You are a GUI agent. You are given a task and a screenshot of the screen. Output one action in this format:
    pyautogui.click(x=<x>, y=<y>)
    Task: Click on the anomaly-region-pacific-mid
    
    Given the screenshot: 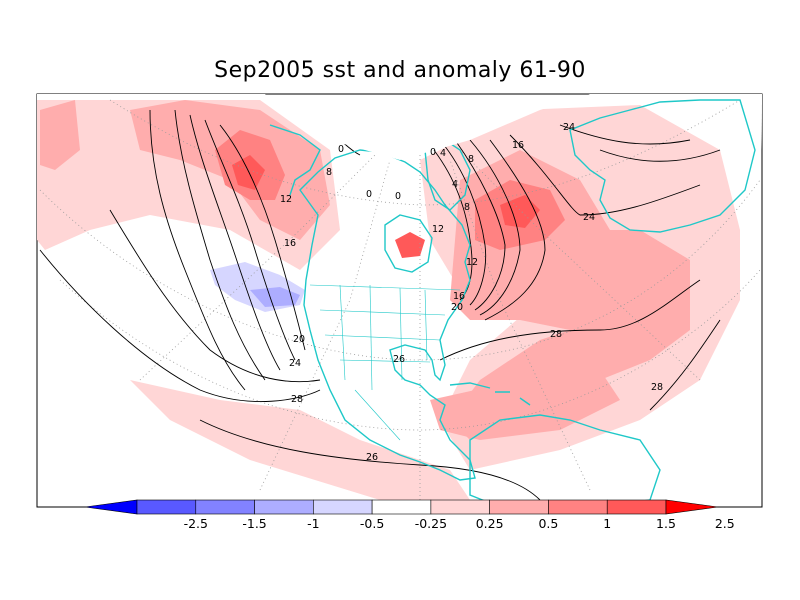 What is the action you would take?
    pyautogui.click(x=185, y=170)
    